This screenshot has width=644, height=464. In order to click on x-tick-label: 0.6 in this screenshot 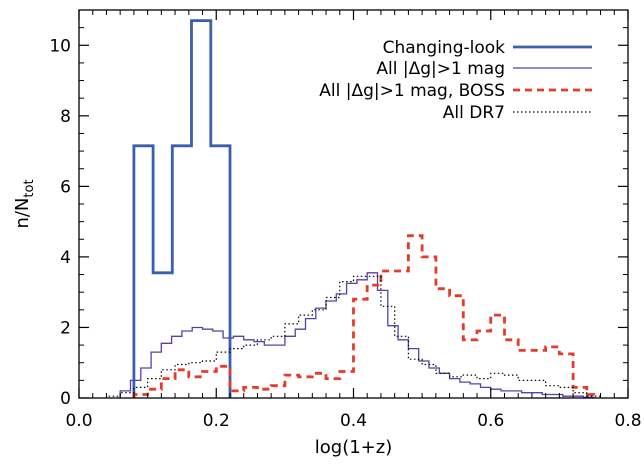, I will do `click(490, 421)`.